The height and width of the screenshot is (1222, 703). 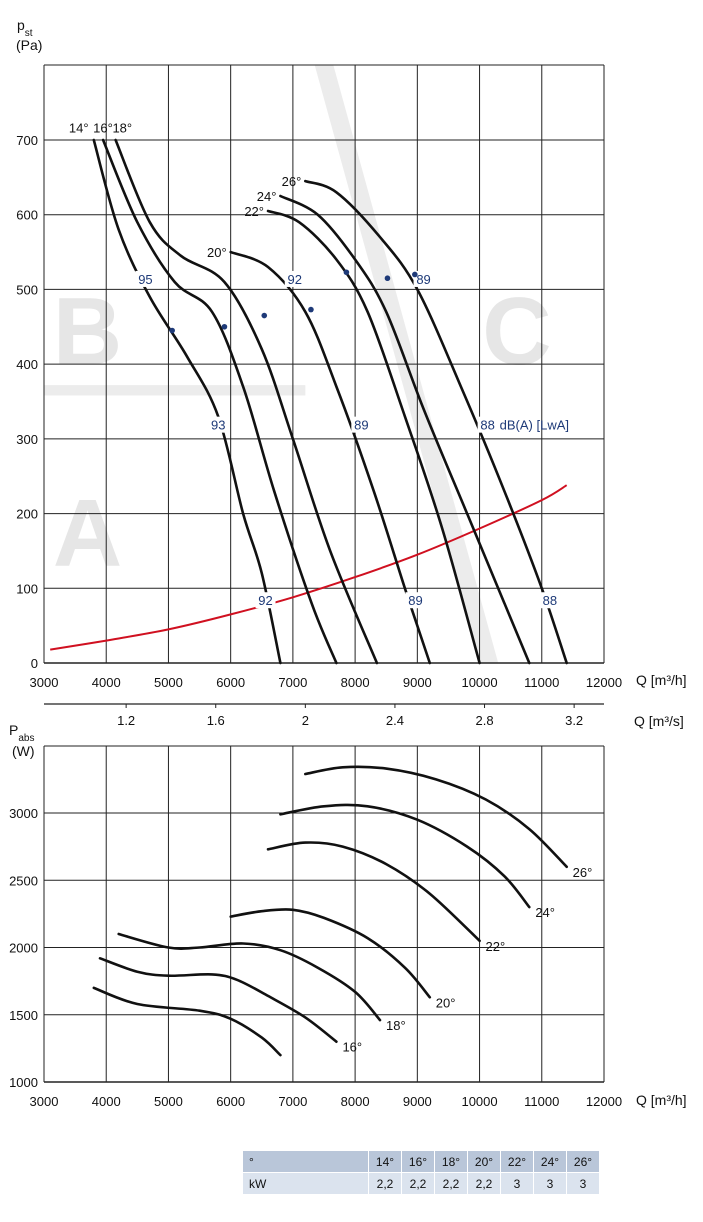 What do you see at coordinates (451, 1161) in the screenshot?
I see `angle-cell: 18°` at bounding box center [451, 1161].